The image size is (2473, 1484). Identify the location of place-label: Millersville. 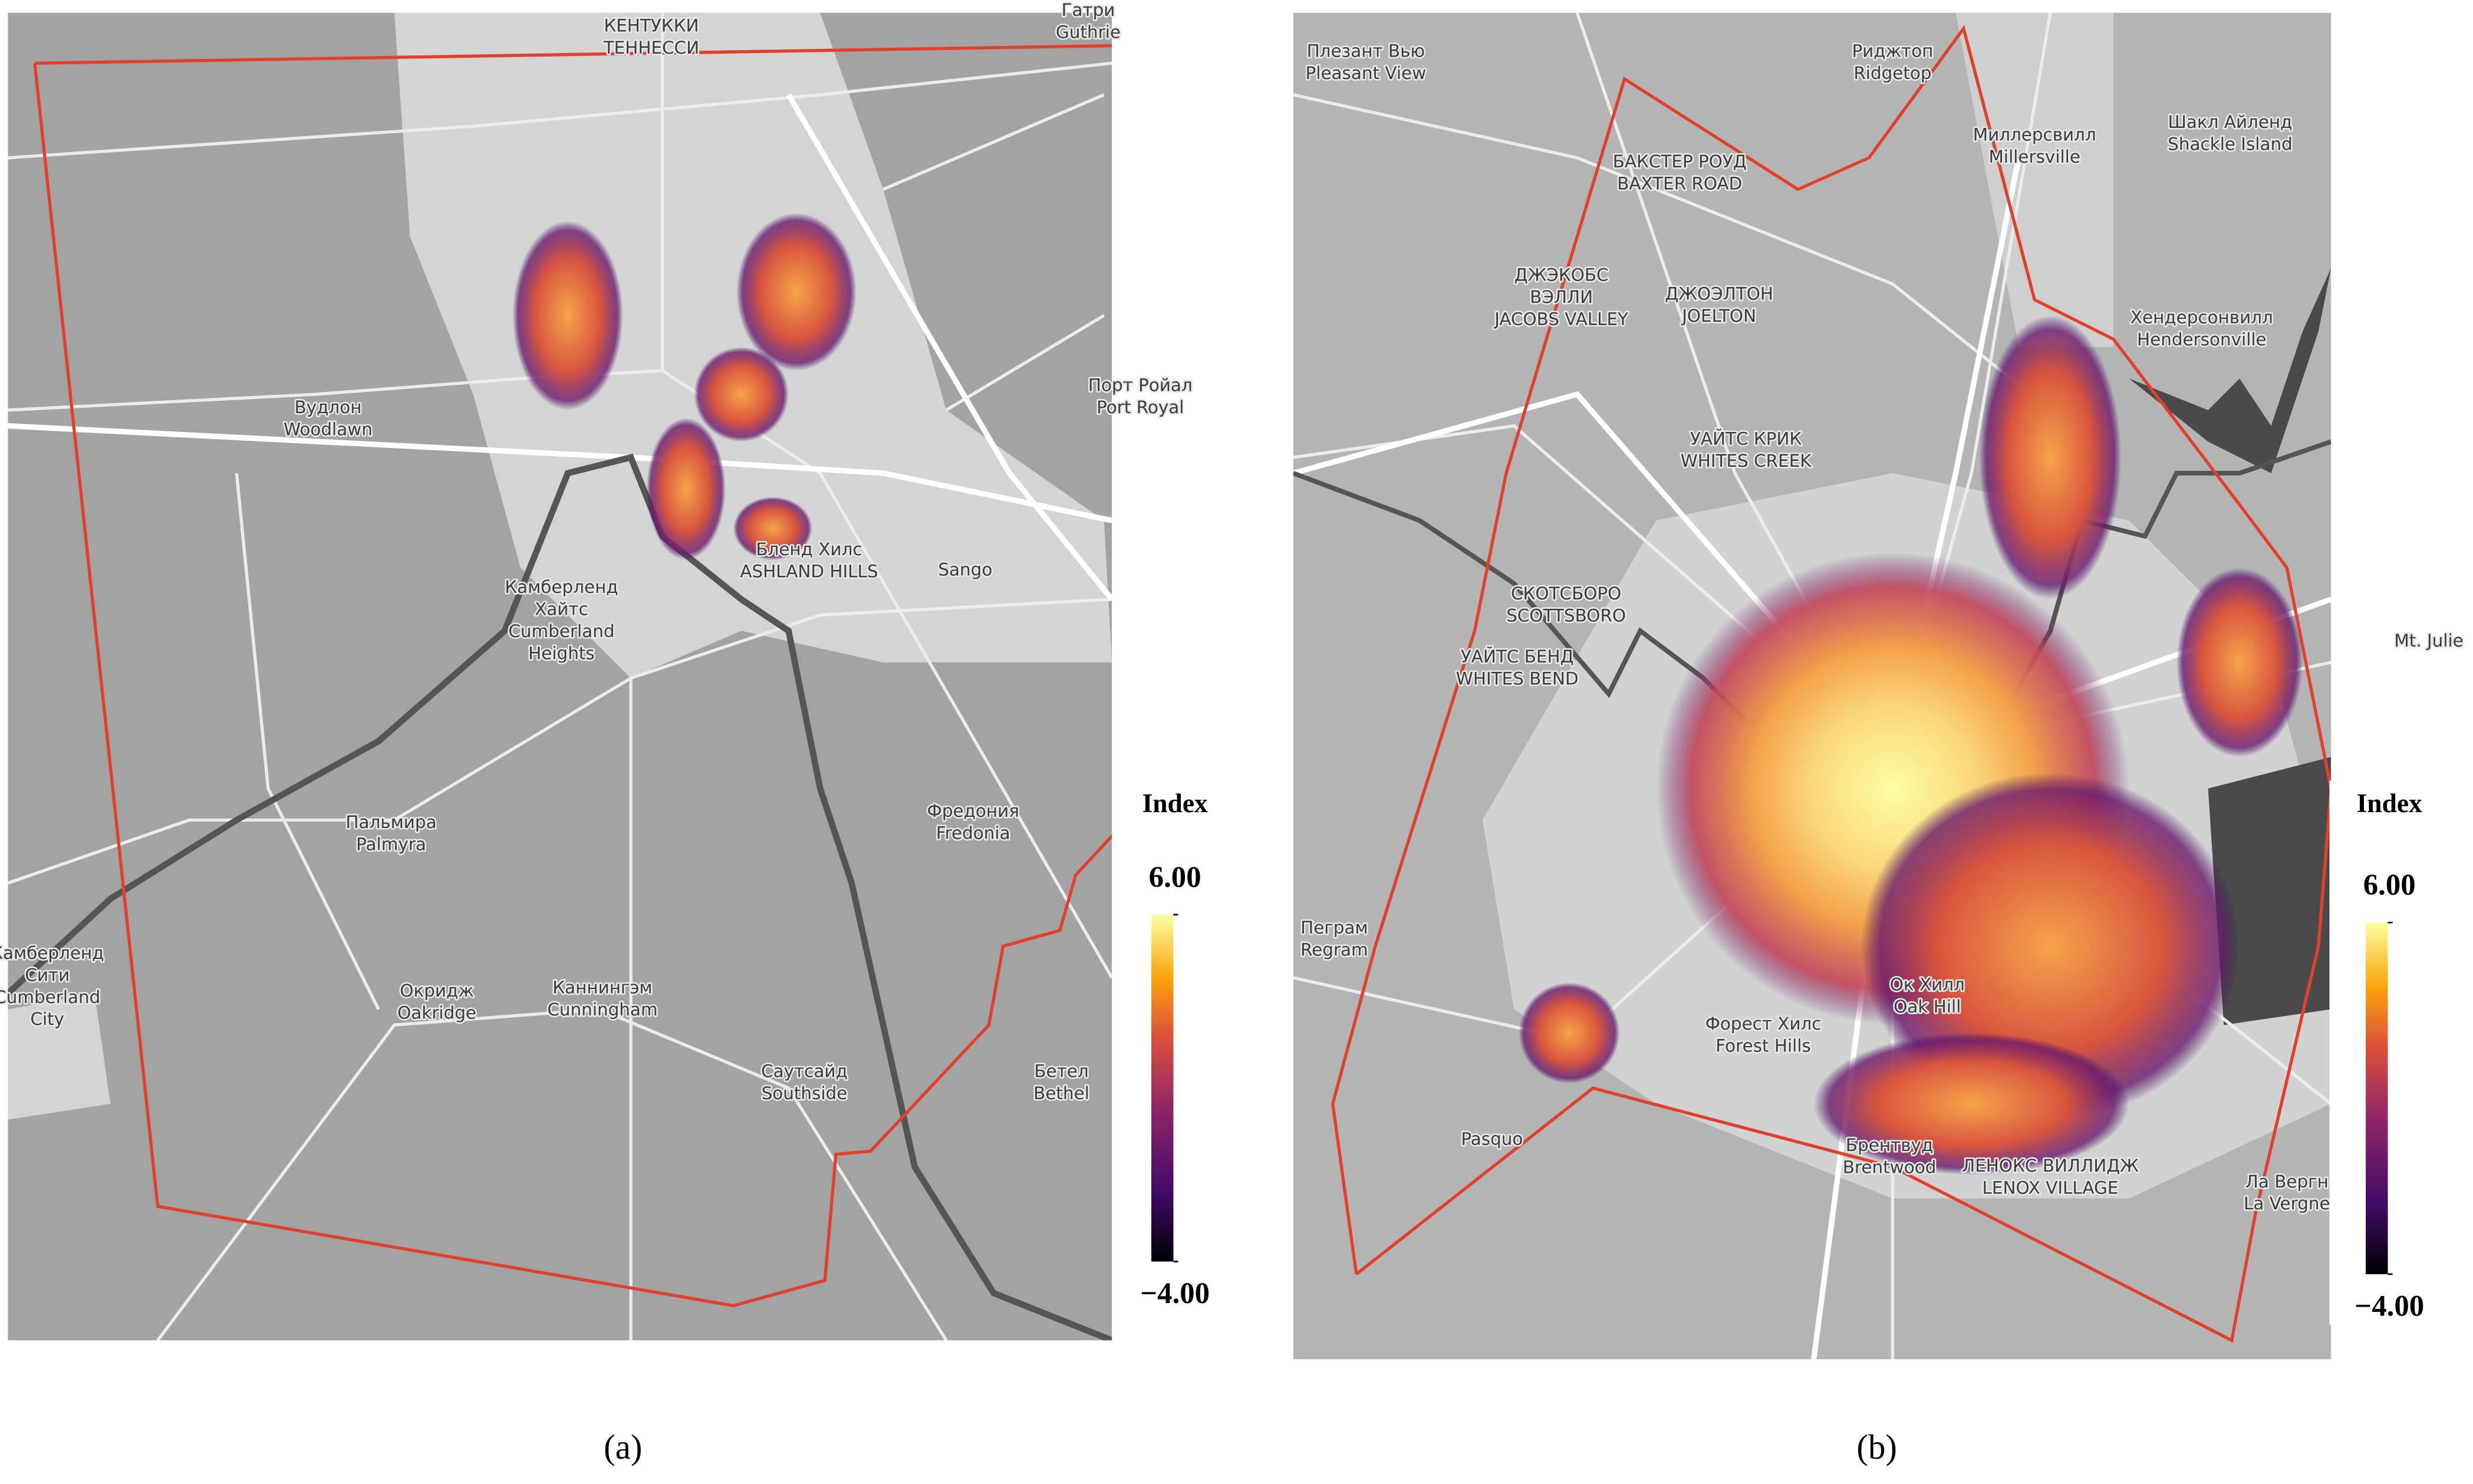
(2034, 157).